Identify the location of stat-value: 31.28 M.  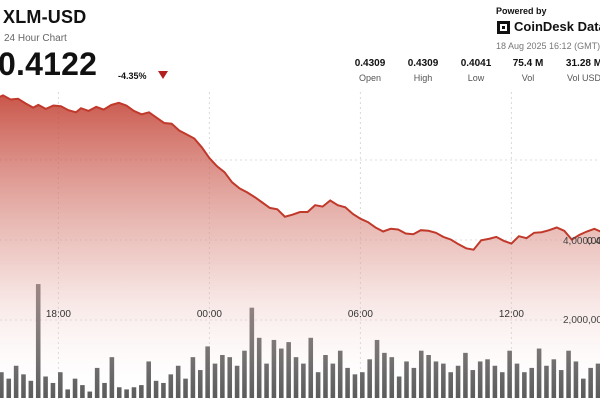
(582, 63).